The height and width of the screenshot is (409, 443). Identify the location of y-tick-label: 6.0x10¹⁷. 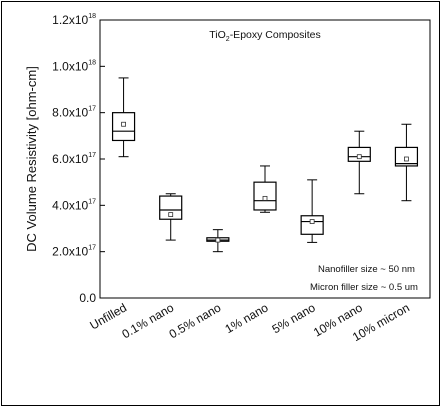
(74, 159).